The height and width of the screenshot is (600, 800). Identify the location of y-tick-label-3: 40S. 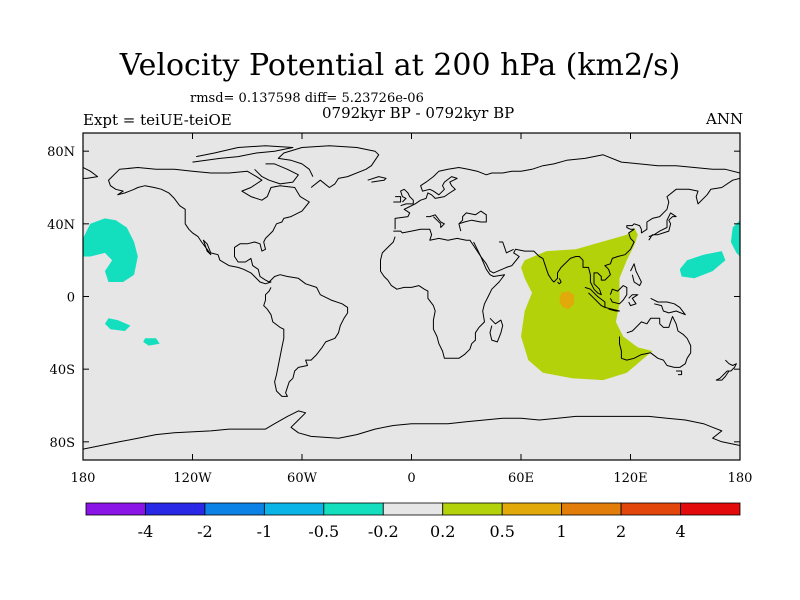
(62, 370).